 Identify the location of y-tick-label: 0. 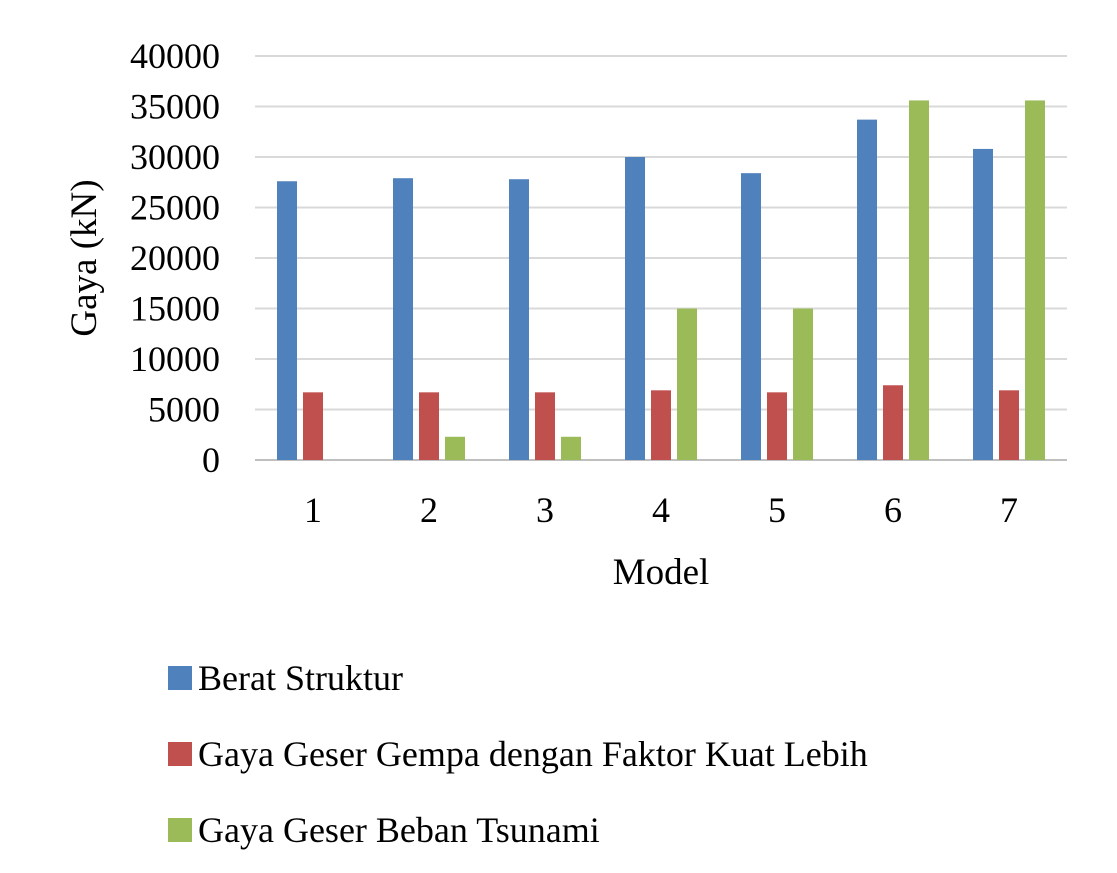
(211, 460).